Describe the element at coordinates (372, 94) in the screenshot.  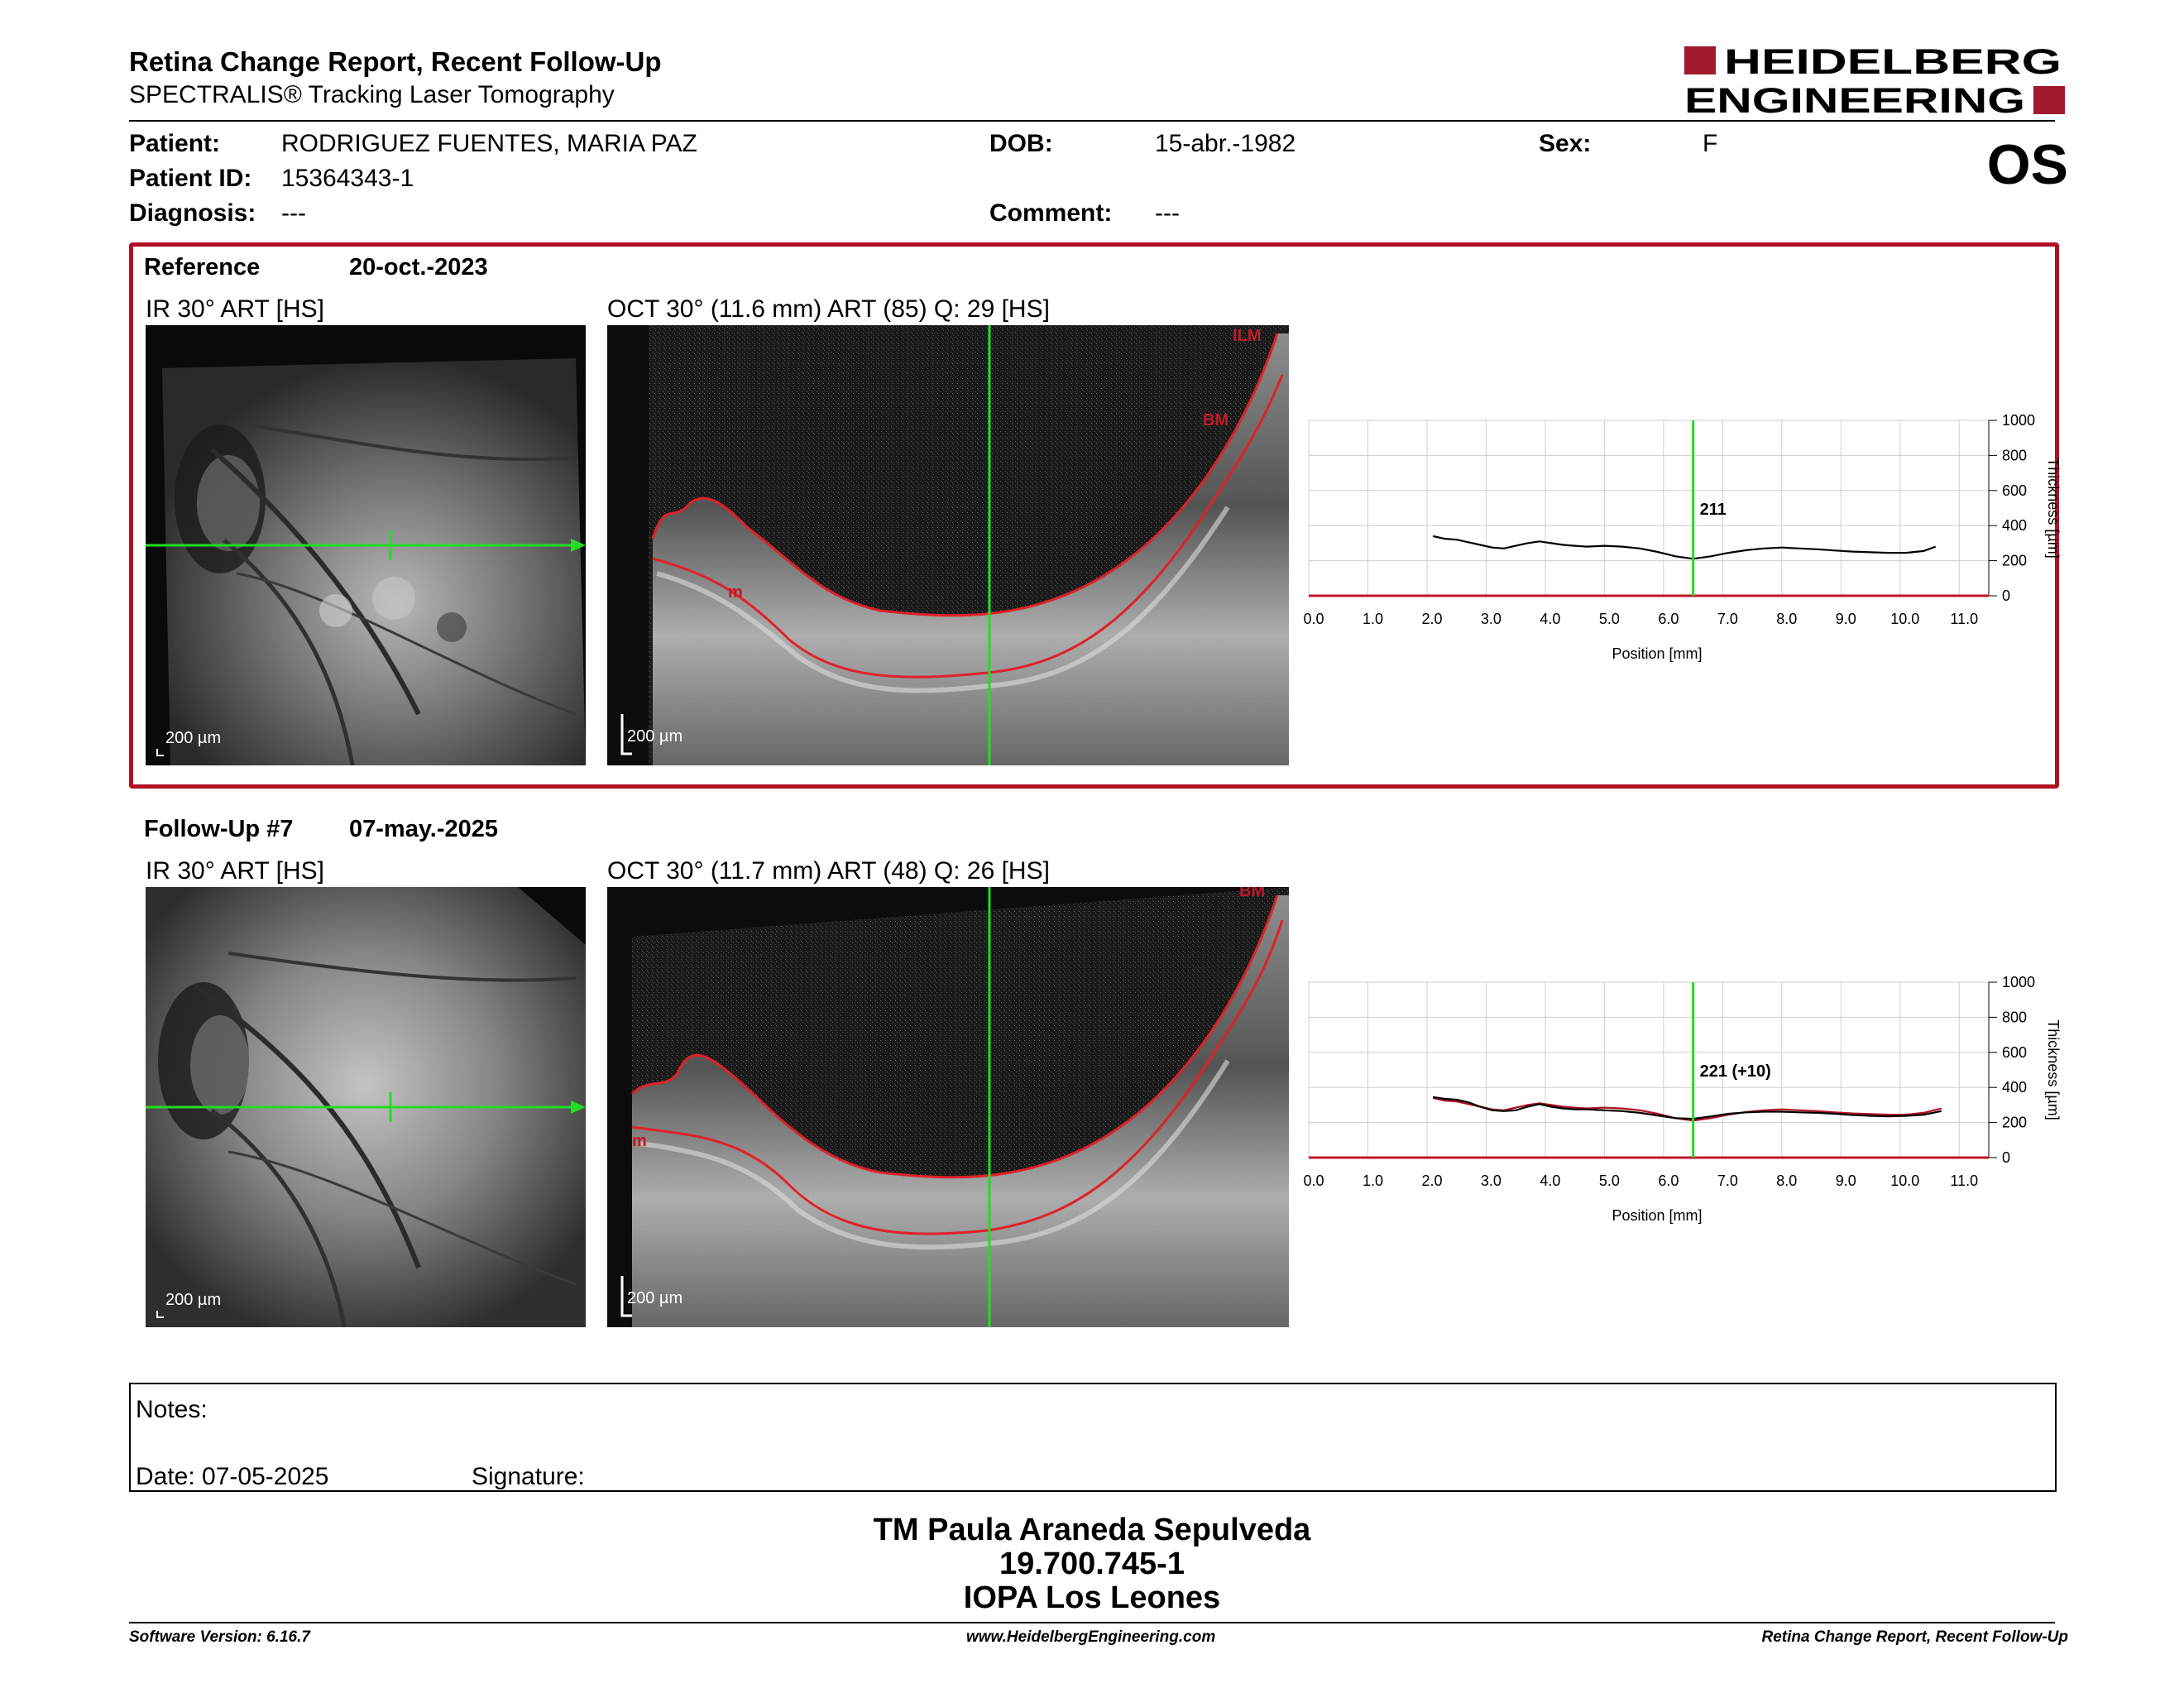
I see `report-subtitle: SPECTRALIS® Tracking Laser Tomography` at that location.